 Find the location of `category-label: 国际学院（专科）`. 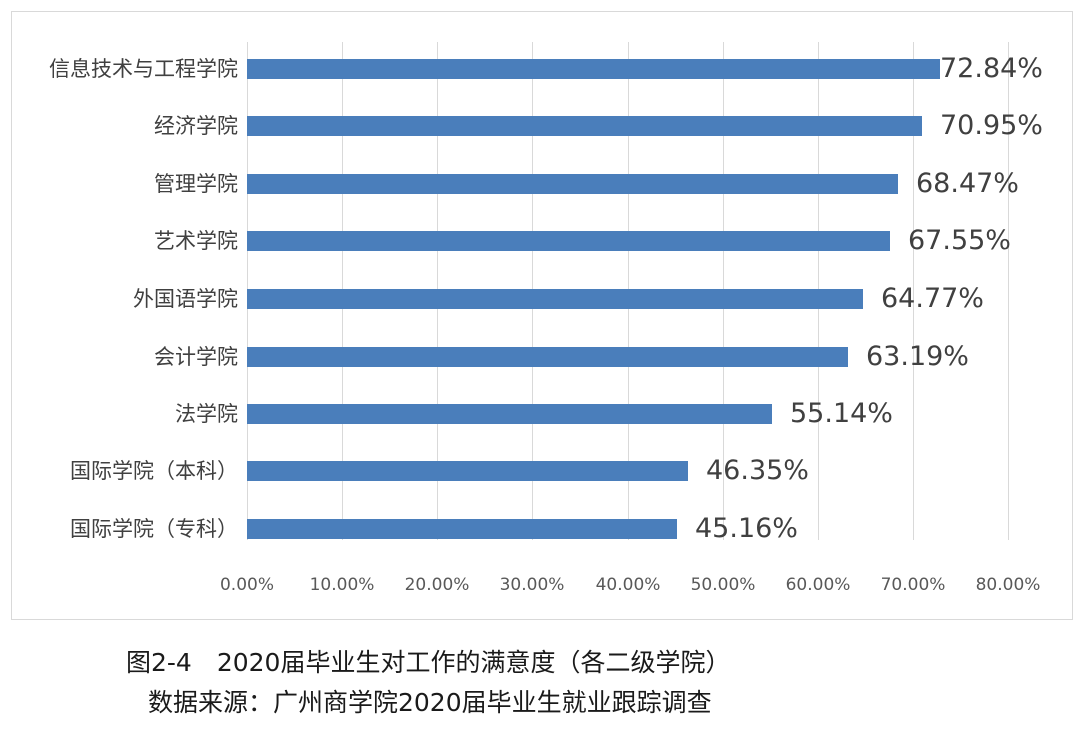

category-label: 国际学院（专科） is located at coordinates (154, 529).